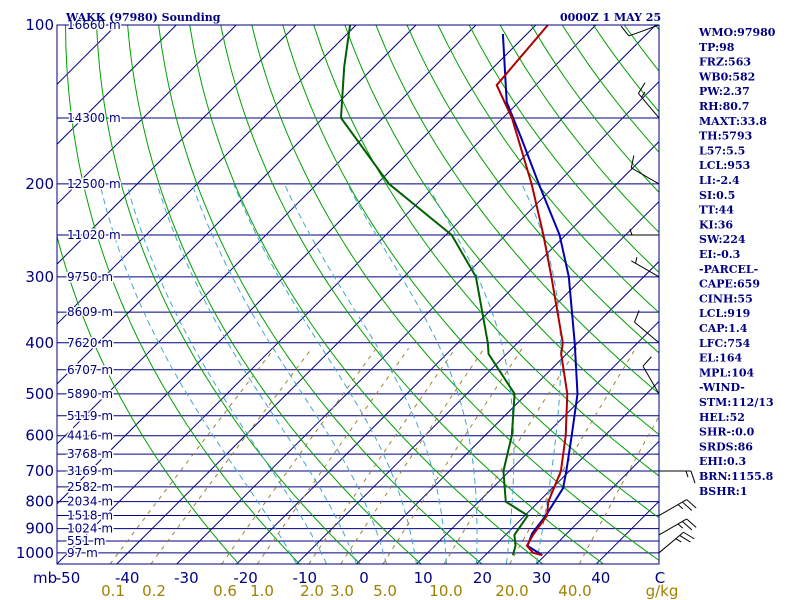  I want to click on temperature-label: -30, so click(186, 578).